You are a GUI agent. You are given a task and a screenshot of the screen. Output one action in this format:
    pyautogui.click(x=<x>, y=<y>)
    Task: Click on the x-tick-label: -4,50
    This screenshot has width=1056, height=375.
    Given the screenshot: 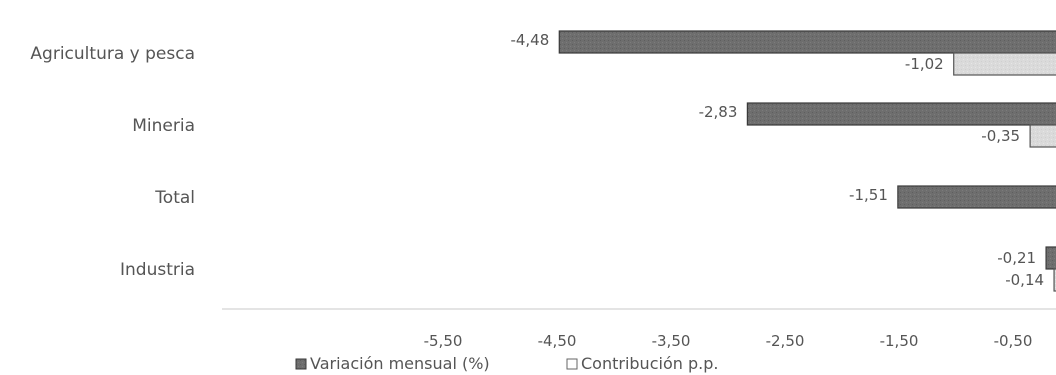 What is the action you would take?
    pyautogui.click(x=557, y=341)
    